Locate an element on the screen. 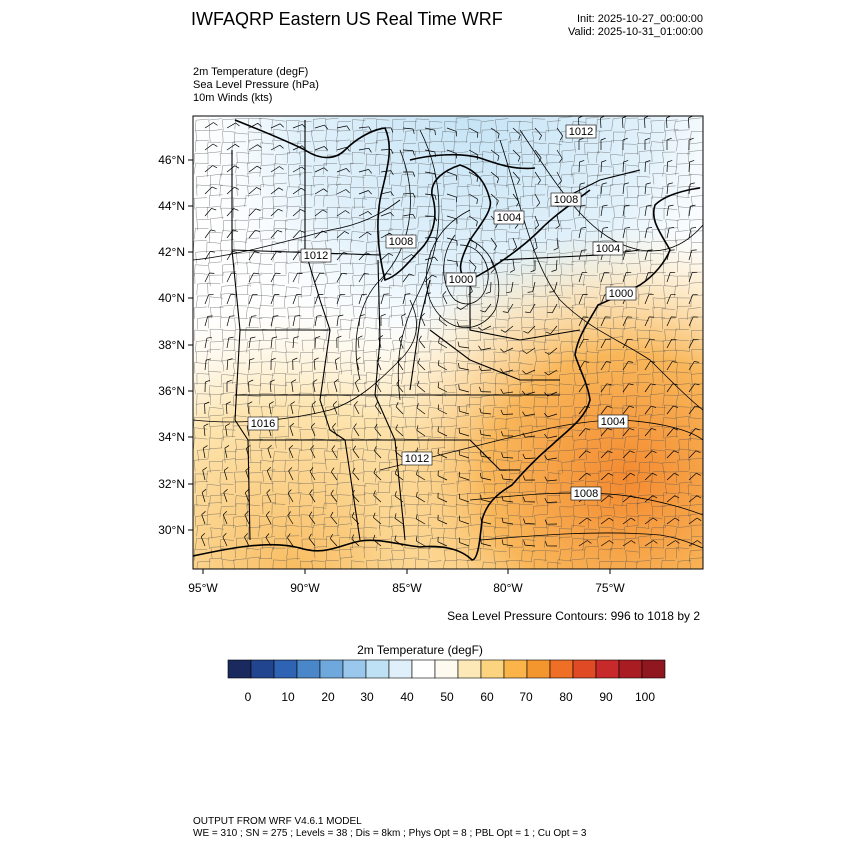 The height and width of the screenshot is (850, 850). lake-superior-shore is located at coordinates (472, 161).